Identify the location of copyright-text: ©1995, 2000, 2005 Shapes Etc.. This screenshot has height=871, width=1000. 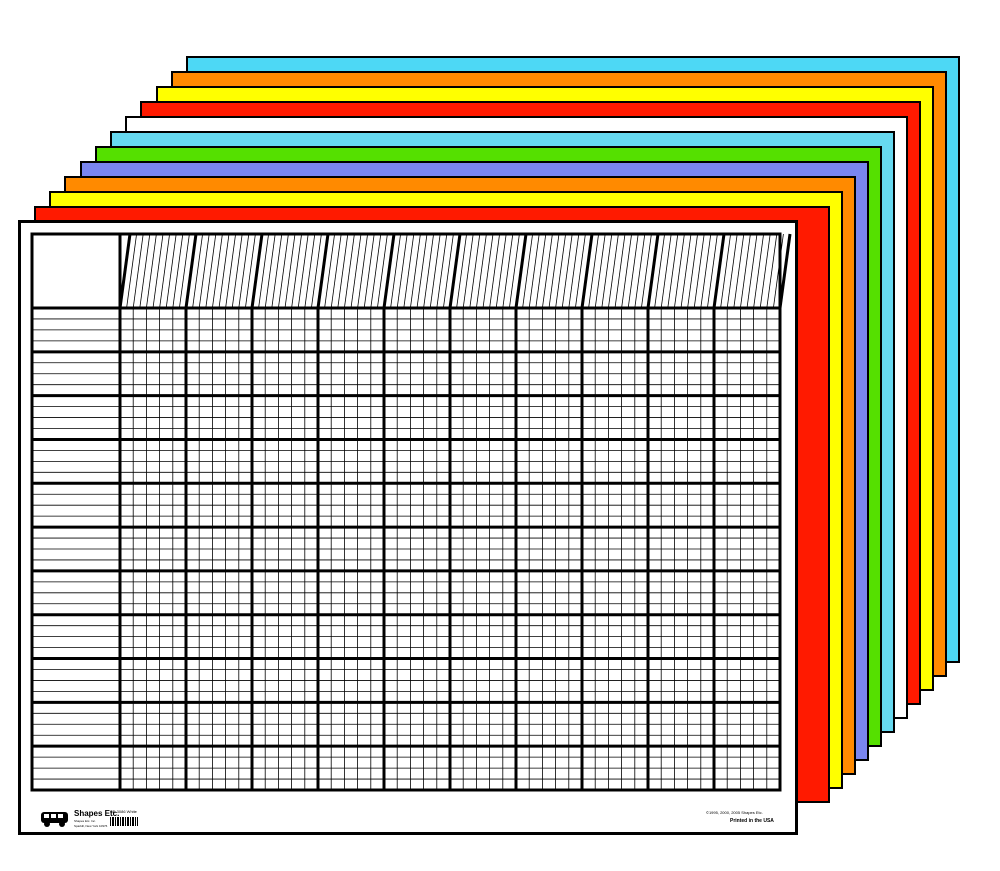
(734, 812).